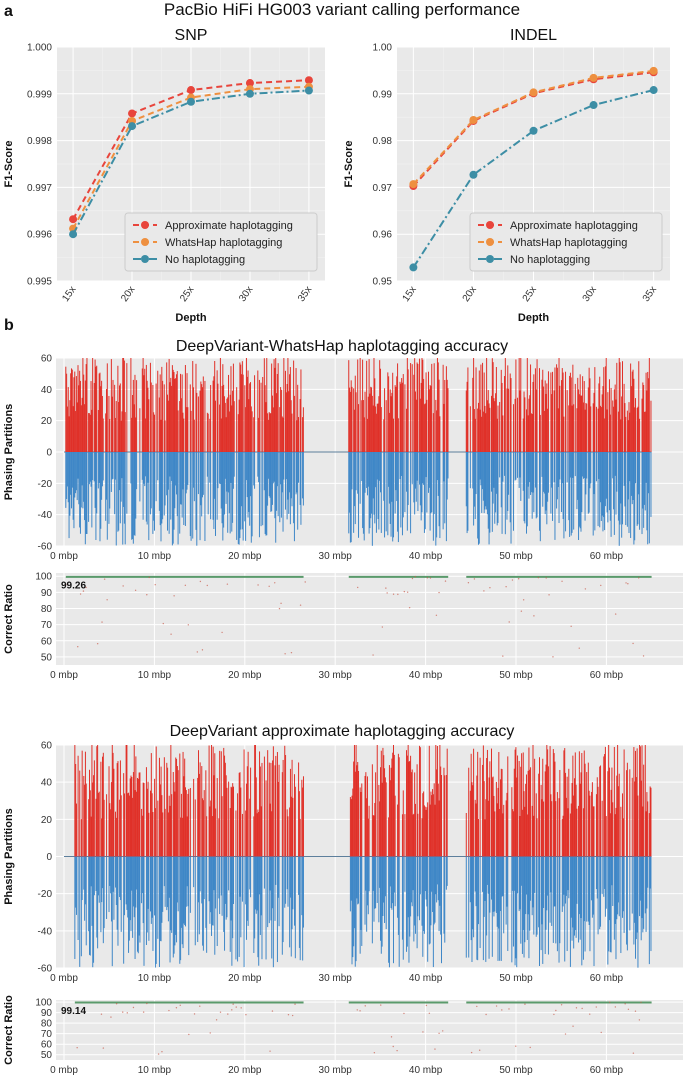  Describe the element at coordinates (369, 619) in the screenshot. I see `whatshap_ratio-plot-area` at that location.